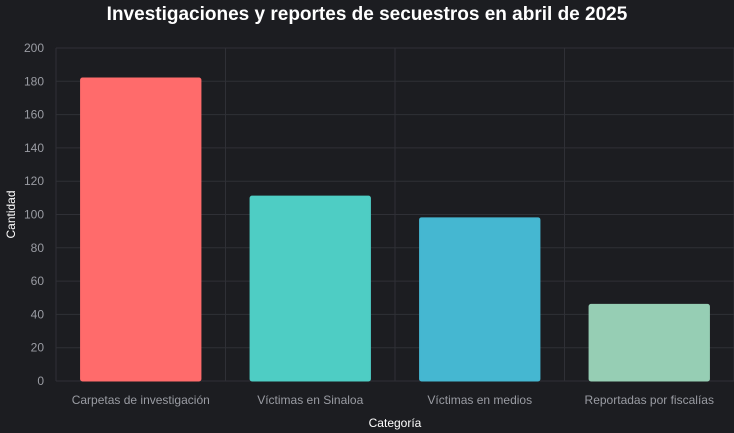  What do you see at coordinates (11, 214) in the screenshot?
I see `y-axis-label: Cantidad` at bounding box center [11, 214].